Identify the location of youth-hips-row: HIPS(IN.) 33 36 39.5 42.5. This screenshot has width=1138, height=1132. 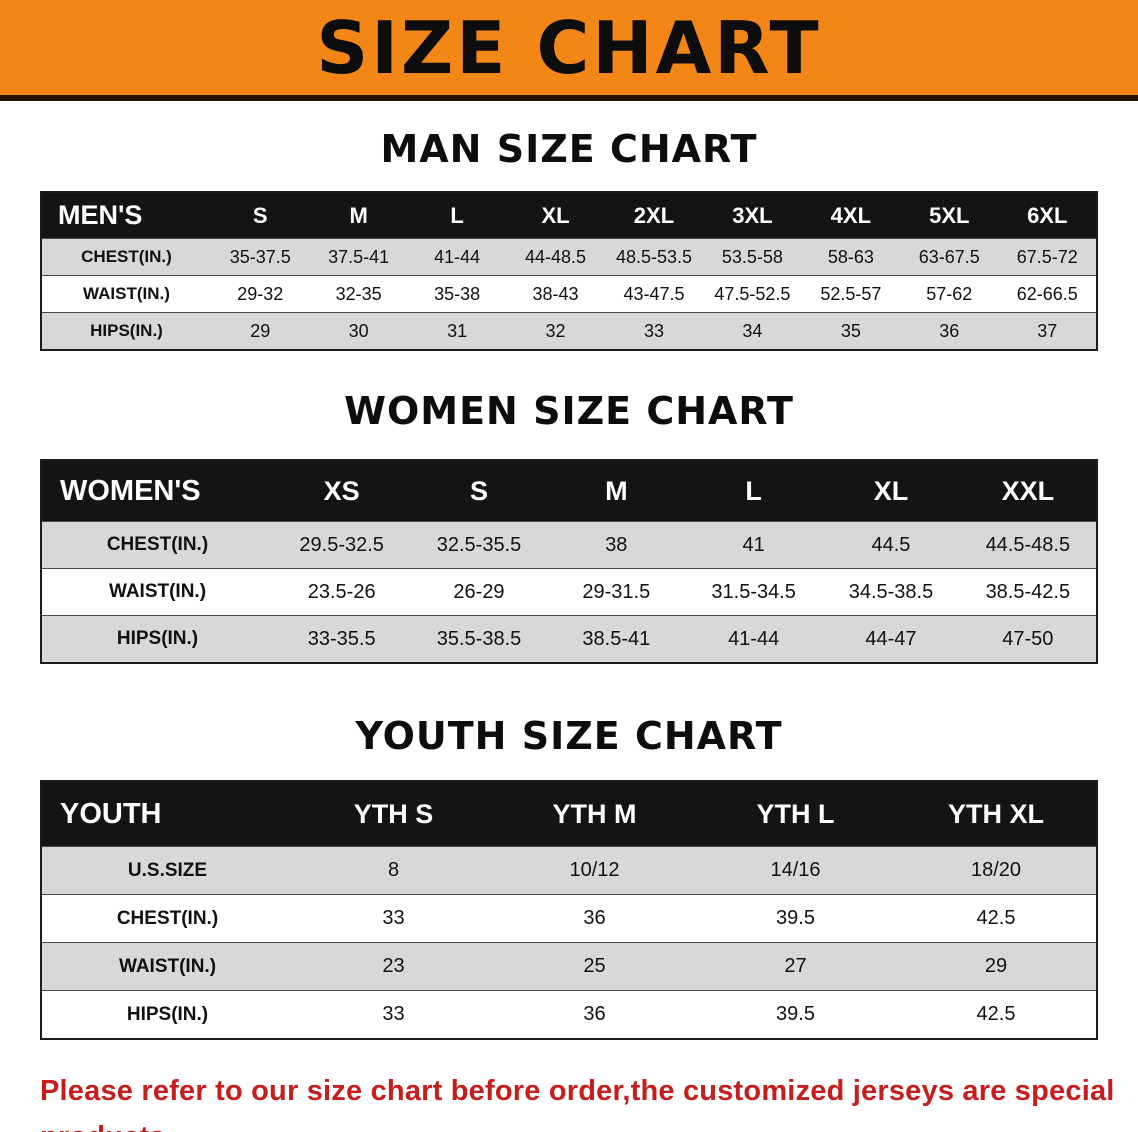
(569, 1014).